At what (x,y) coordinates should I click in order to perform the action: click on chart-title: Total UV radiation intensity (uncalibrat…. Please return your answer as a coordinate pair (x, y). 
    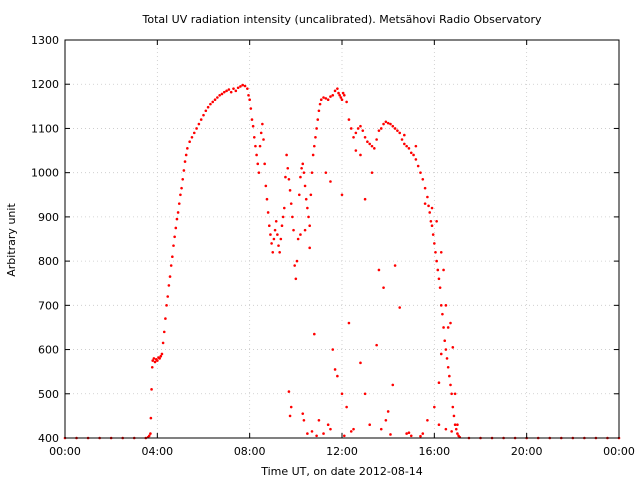
    Looking at the image, I should click on (342, 19).